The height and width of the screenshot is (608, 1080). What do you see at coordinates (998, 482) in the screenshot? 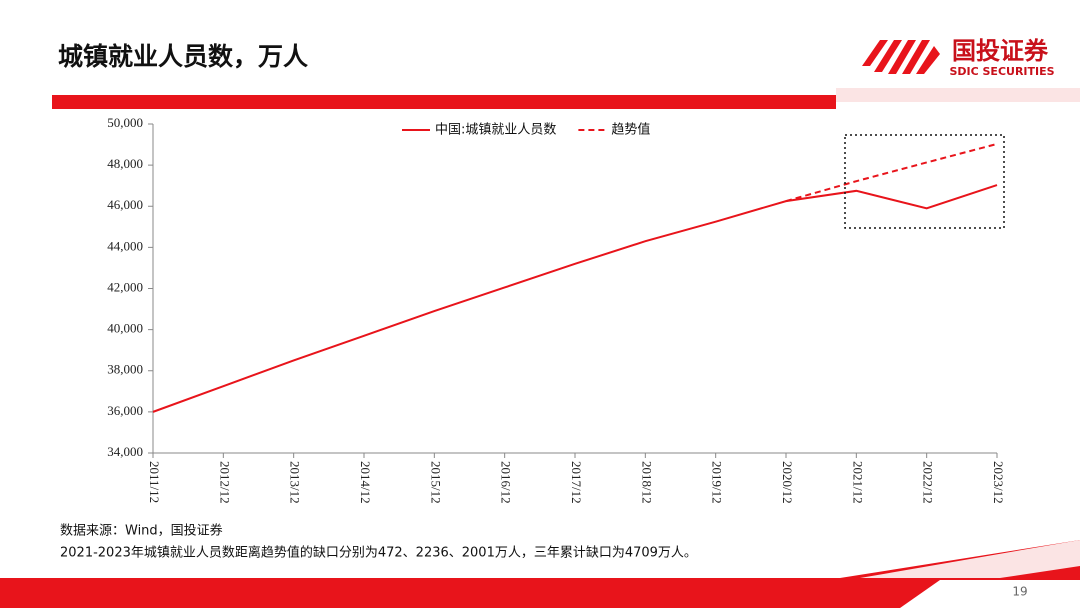
I see `x-tick-label: 2023/12` at bounding box center [998, 482].